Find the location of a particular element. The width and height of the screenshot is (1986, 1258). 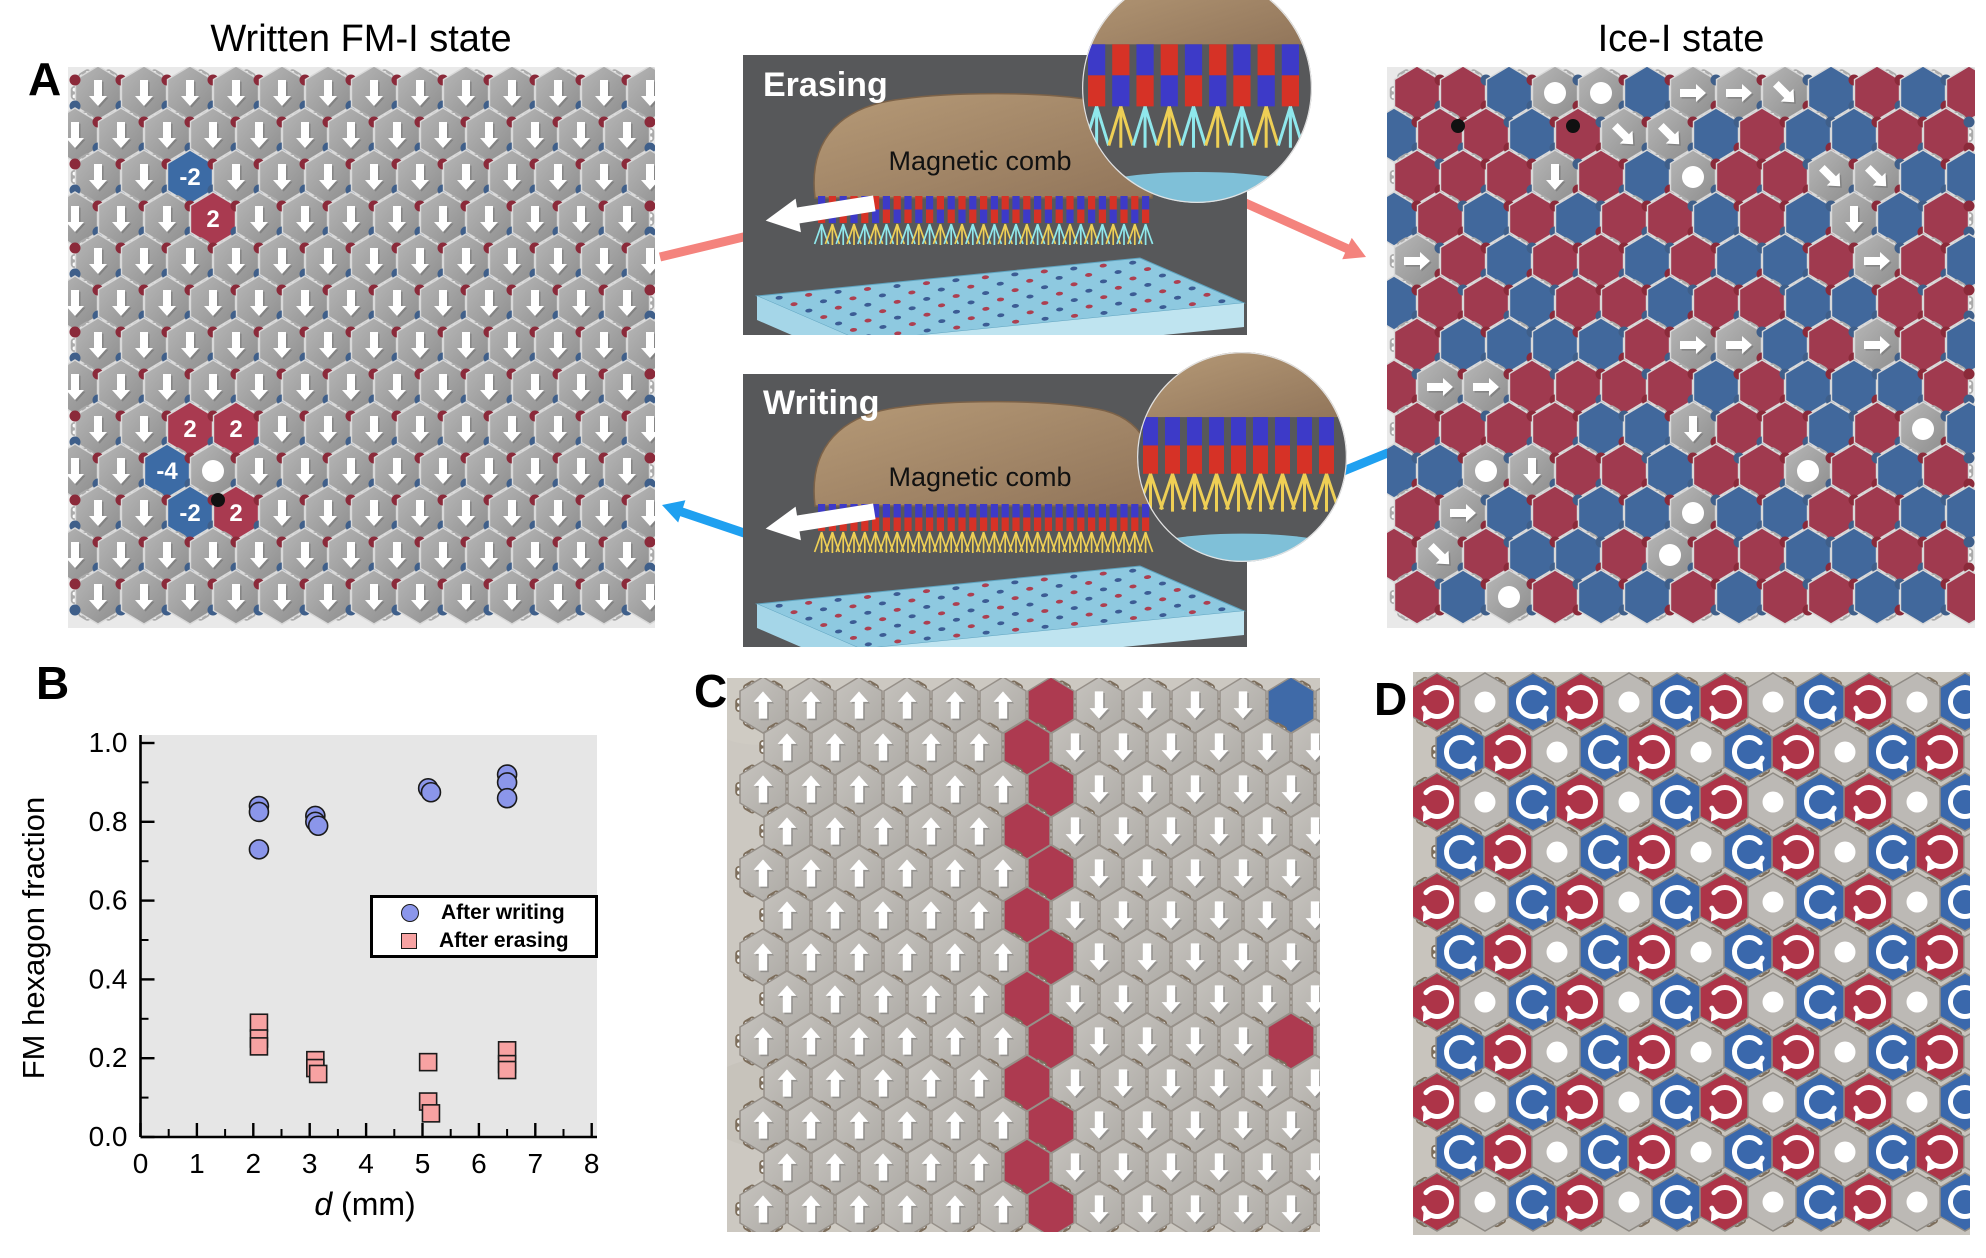

writing-panel is located at coordinates (995, 510).